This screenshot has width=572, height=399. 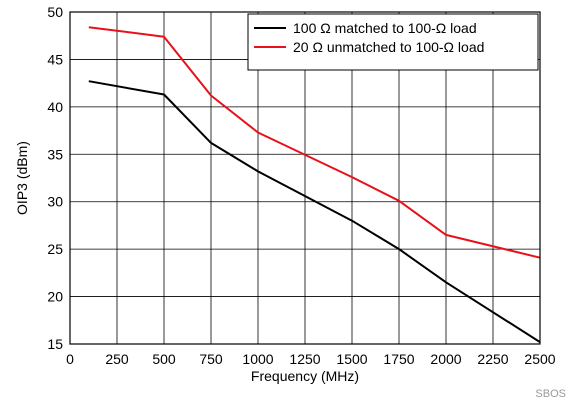 What do you see at coordinates (257, 359) in the screenshot?
I see `x-tick-label: 1000` at bounding box center [257, 359].